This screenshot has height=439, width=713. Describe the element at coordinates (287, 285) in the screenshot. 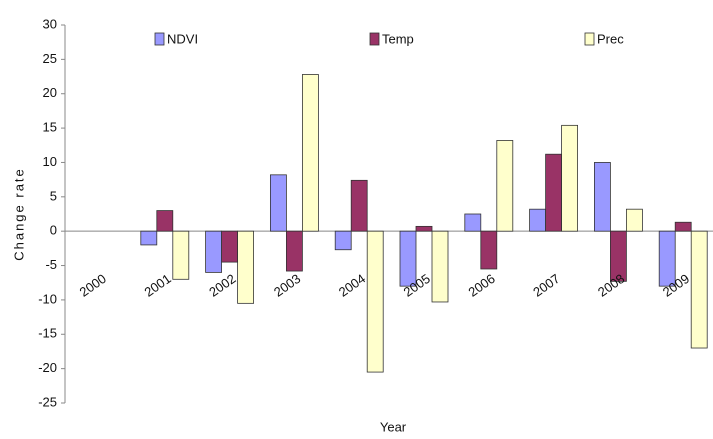

I see `x-tick-label: 2003` at that location.